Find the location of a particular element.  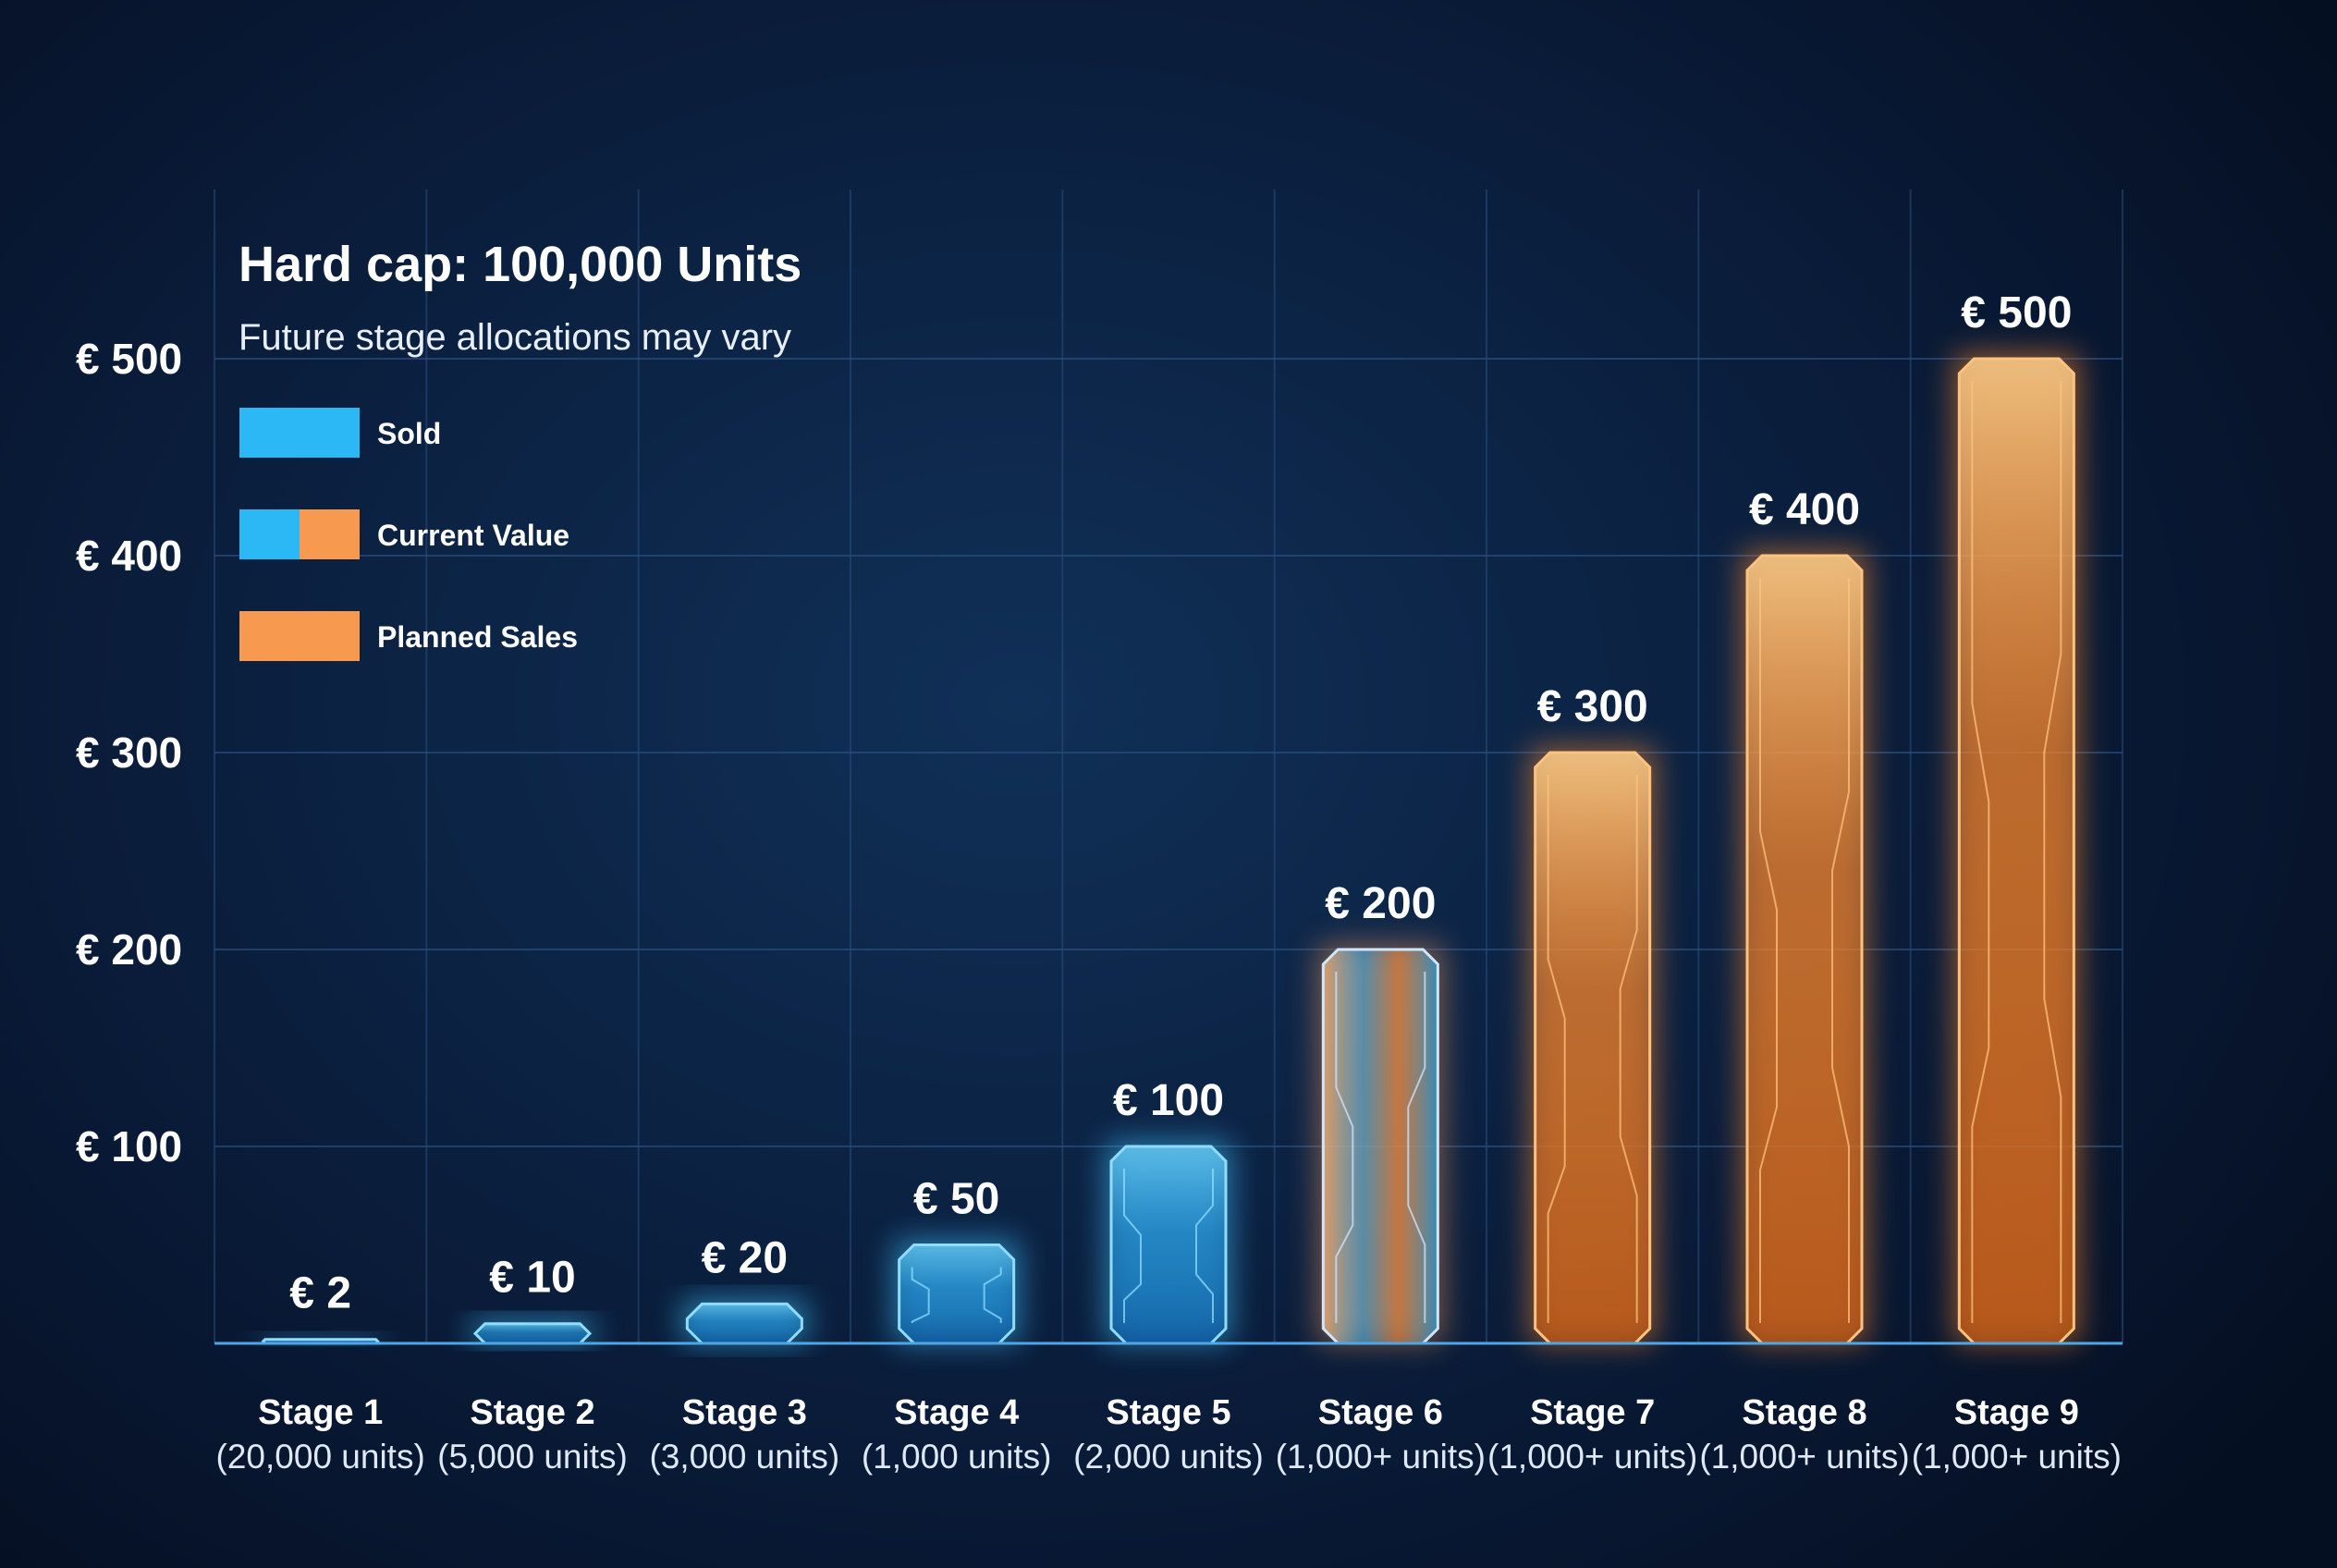

y-tick-label: € 400 is located at coordinates (129, 556).